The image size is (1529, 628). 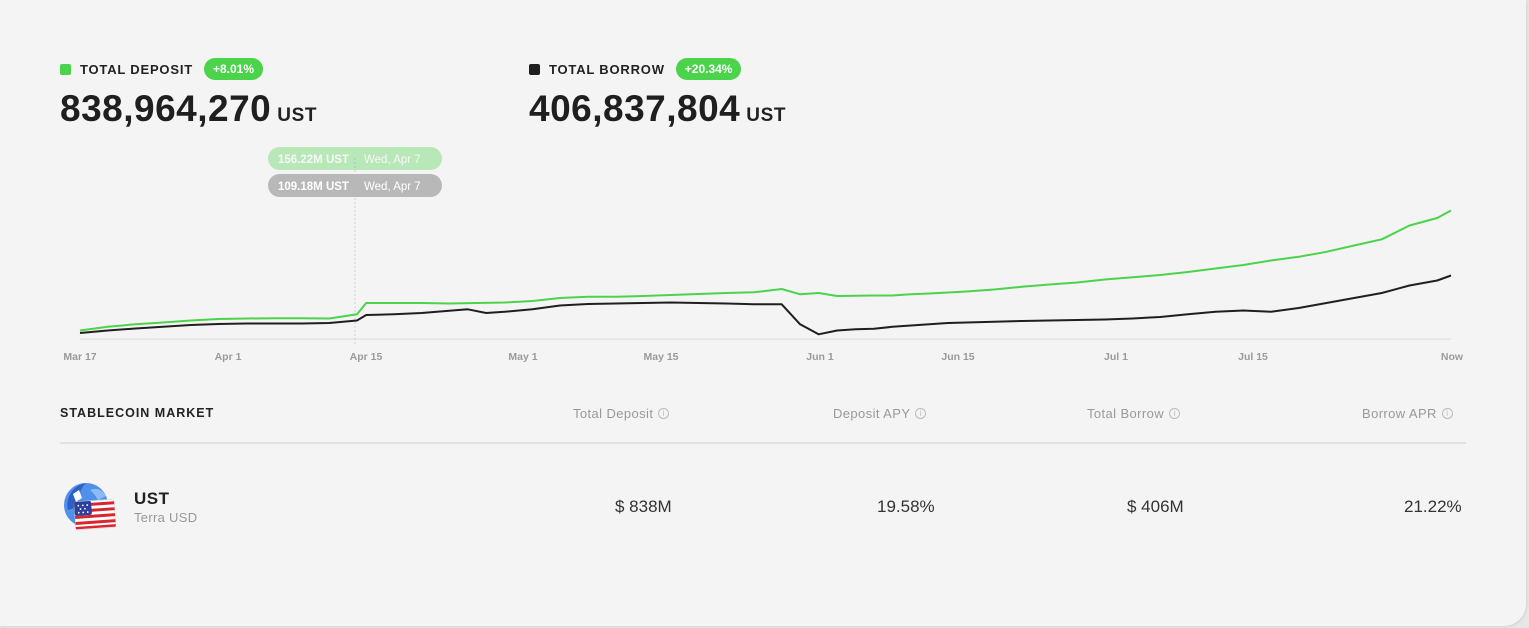 What do you see at coordinates (233, 69) in the screenshot?
I see `deposit-change-badge: +8.01%` at bounding box center [233, 69].